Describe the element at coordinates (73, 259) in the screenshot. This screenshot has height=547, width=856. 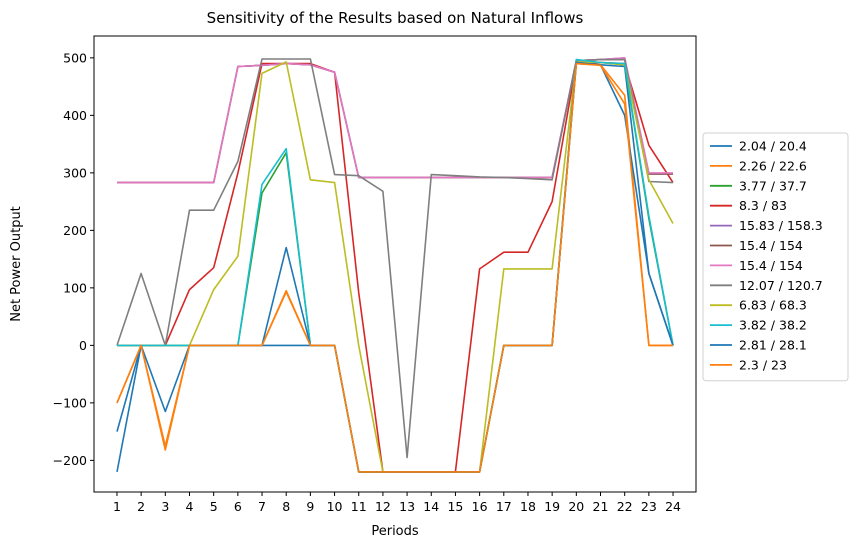
I see `y-axis: −200 −100 0 100 200 300 400 500` at that location.